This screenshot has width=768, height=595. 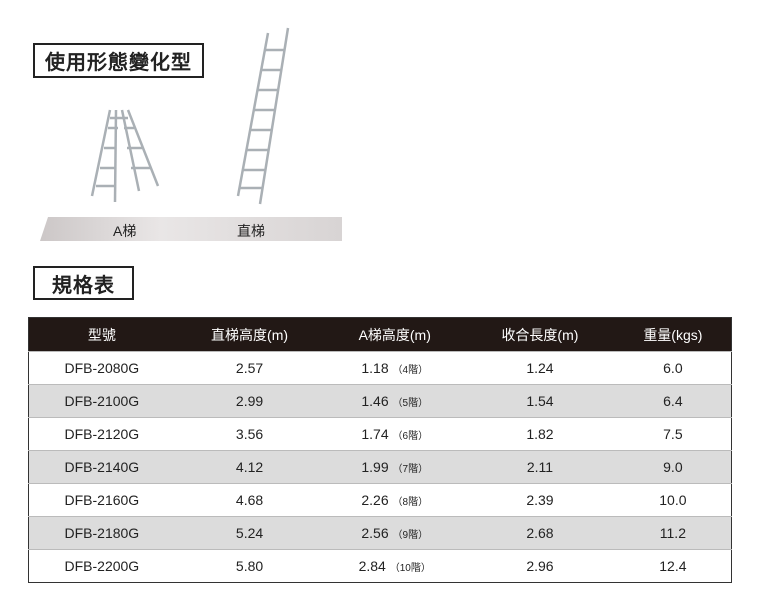 I want to click on cell-straight-height: 5.24, so click(x=249, y=533).